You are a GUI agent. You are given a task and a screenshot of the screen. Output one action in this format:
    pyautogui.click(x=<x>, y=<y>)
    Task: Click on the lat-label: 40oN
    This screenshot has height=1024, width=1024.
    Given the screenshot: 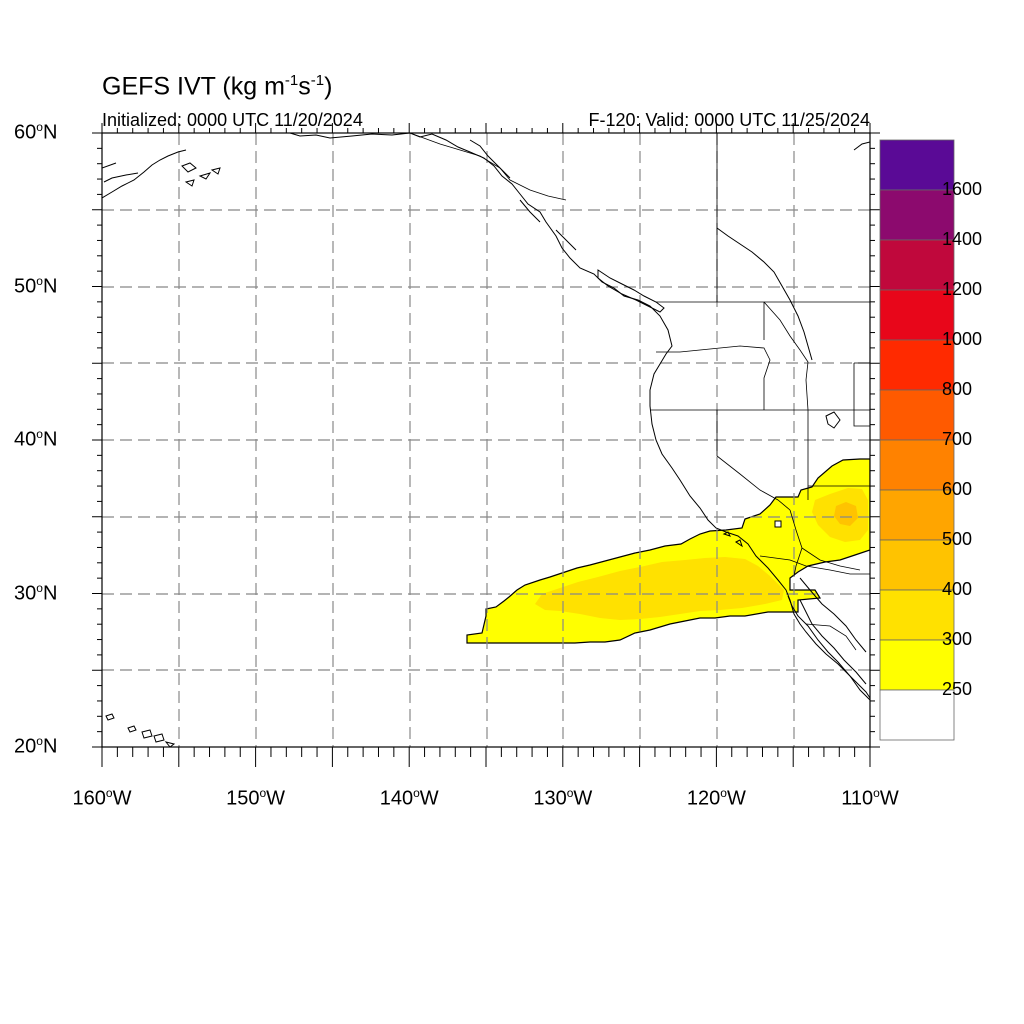 What is the action you would take?
    pyautogui.click(x=36, y=439)
    